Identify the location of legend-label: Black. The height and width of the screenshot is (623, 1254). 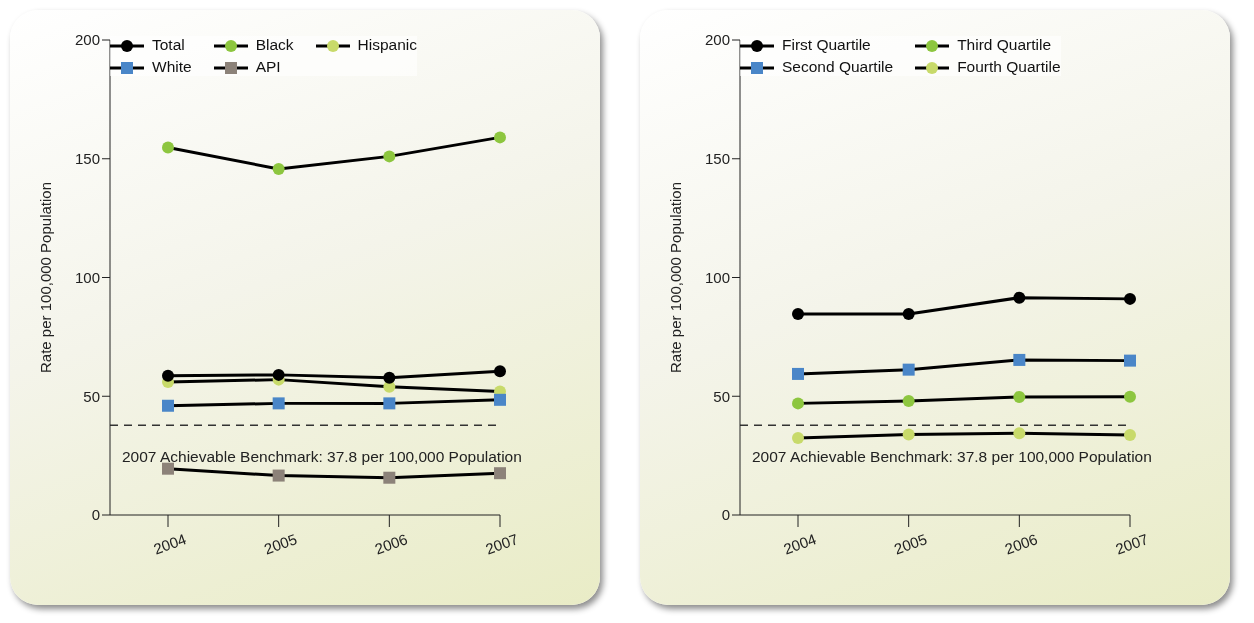
(274, 45).